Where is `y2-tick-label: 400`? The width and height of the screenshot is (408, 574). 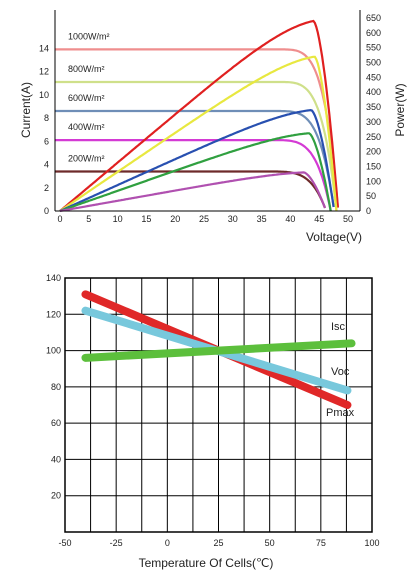 y2-tick-label: 400 is located at coordinates (373, 92).